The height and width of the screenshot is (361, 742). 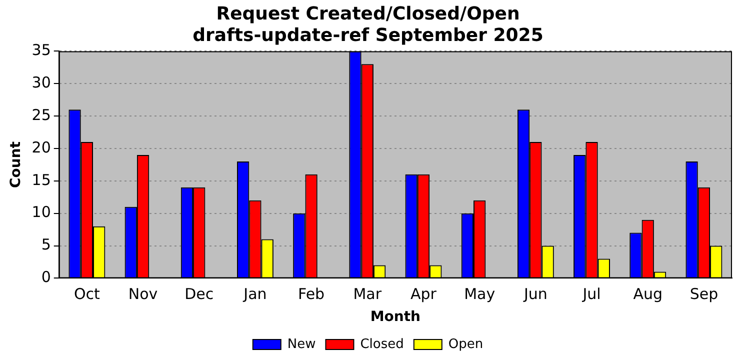 What do you see at coordinates (395, 317) in the screenshot?
I see `x-axis-title: Month` at bounding box center [395, 317].